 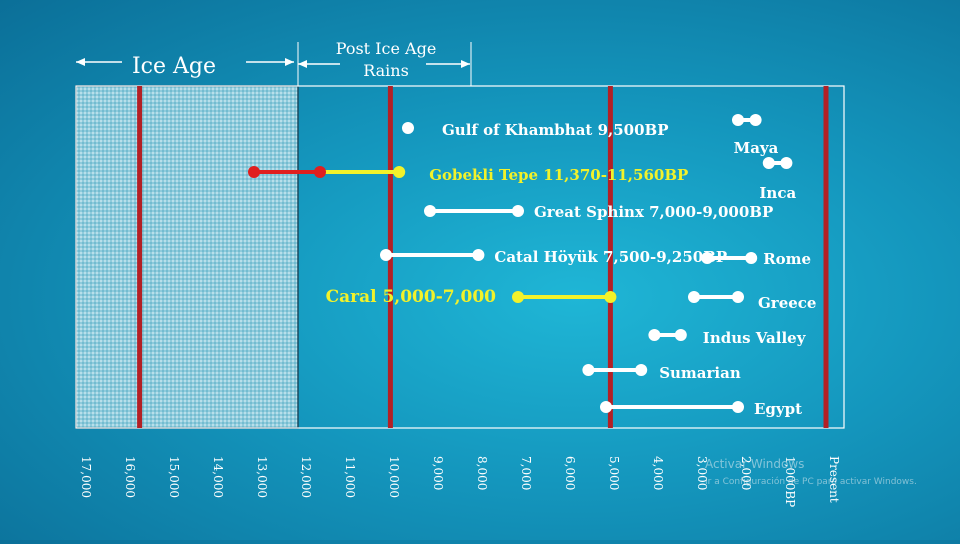 What do you see at coordinates (187, 257) in the screenshot?
I see `era-ice-age-region` at bounding box center [187, 257].